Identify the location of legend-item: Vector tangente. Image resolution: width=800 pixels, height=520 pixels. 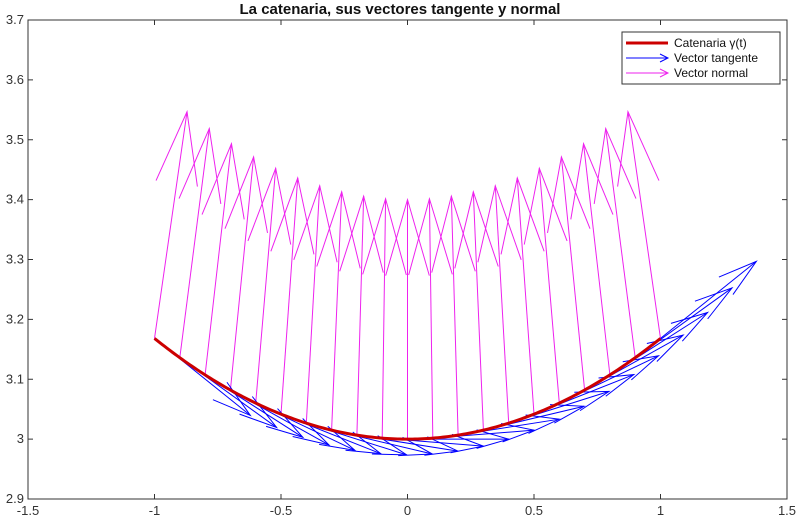
(692, 58).